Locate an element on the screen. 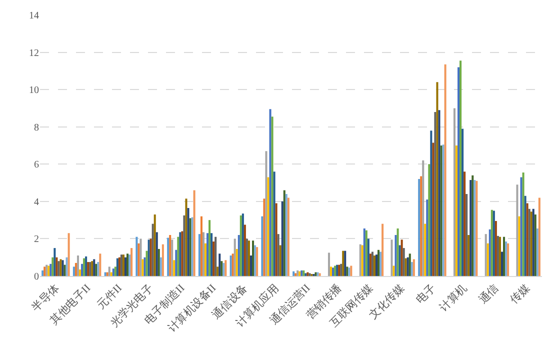 The image size is (554, 345). y-tick-label: 6 is located at coordinates (36, 165).